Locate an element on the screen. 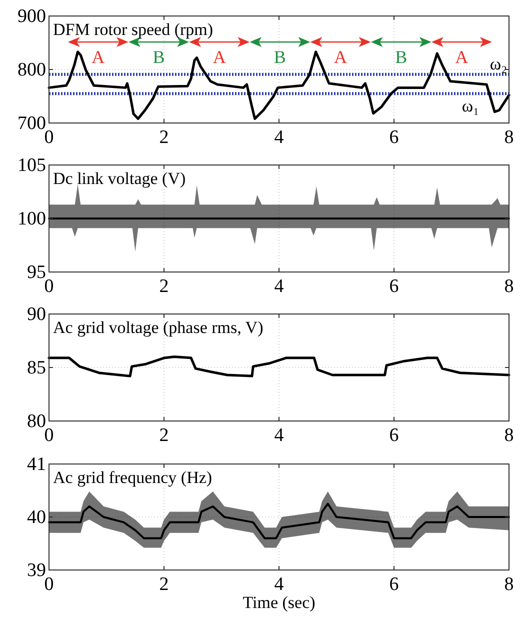  y-tick-label: 40 is located at coordinates (36, 517).